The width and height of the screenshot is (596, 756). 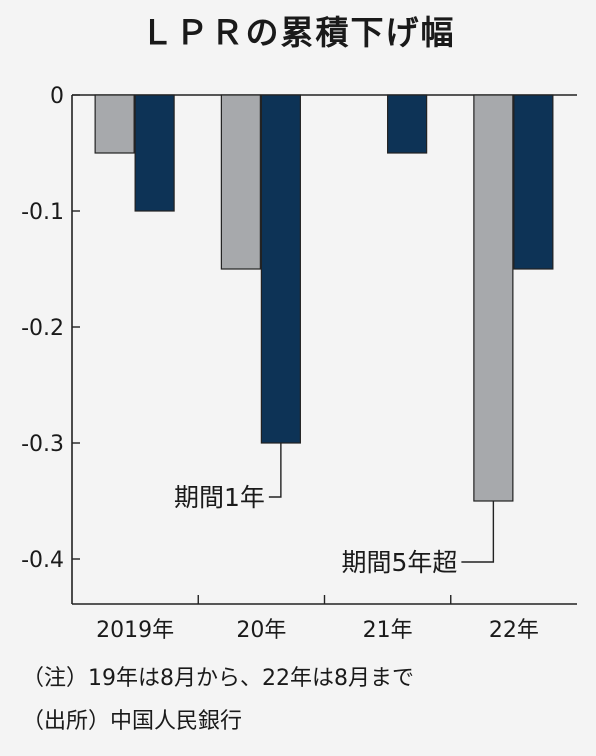 What do you see at coordinates (514, 630) in the screenshot?
I see `x-tick-label: 22年` at bounding box center [514, 630].